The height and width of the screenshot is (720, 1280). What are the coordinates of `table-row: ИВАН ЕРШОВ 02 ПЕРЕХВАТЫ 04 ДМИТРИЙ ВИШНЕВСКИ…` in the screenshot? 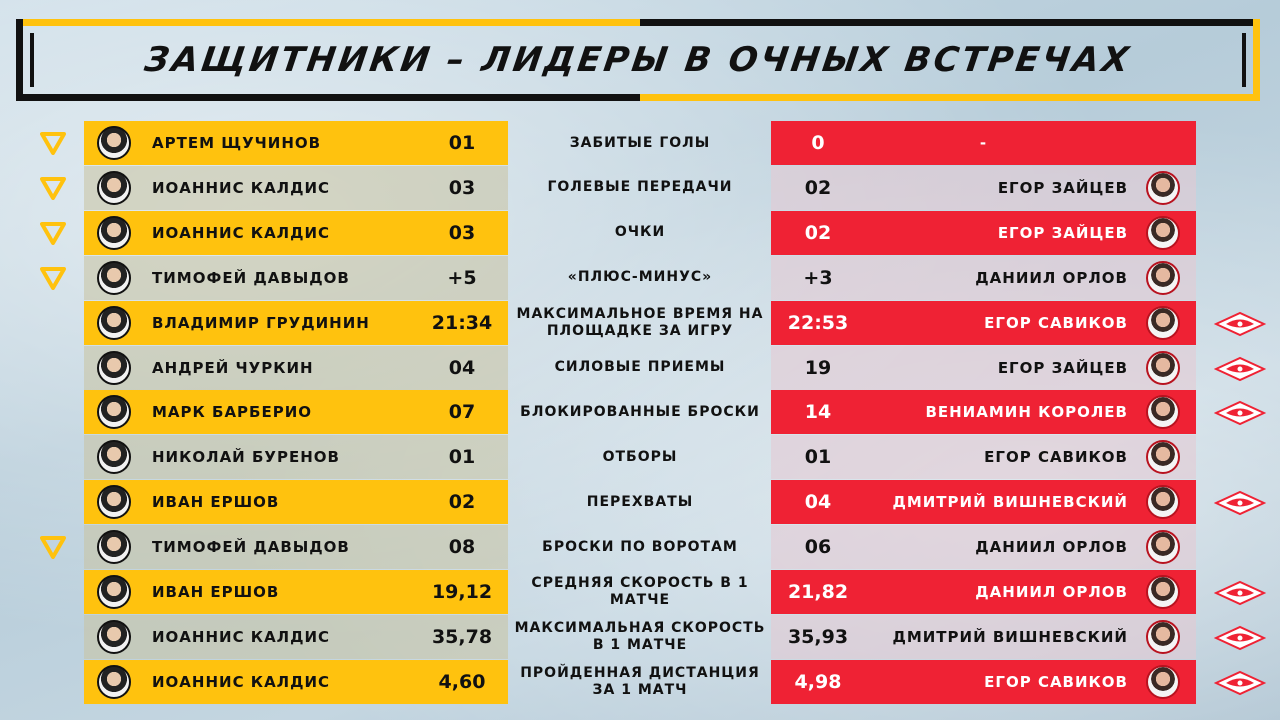 It's located at (640, 502).